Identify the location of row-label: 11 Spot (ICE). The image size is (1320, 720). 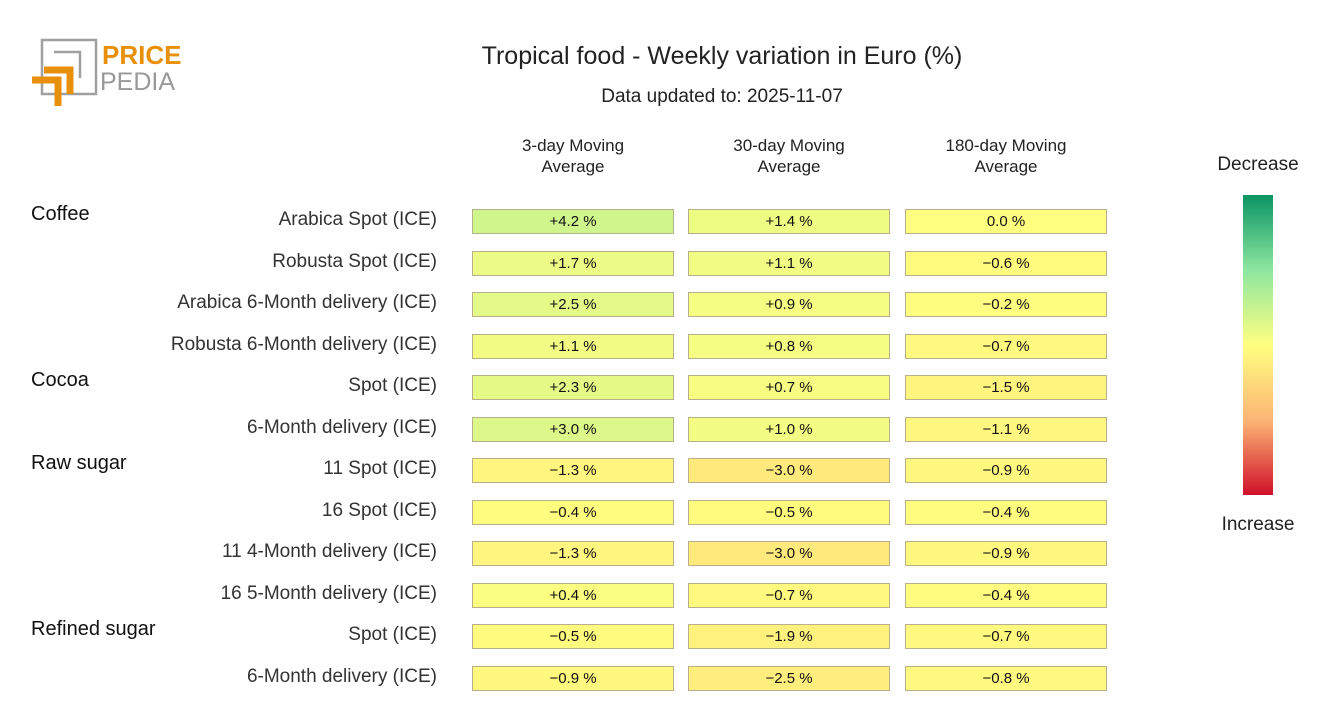
(380, 468).